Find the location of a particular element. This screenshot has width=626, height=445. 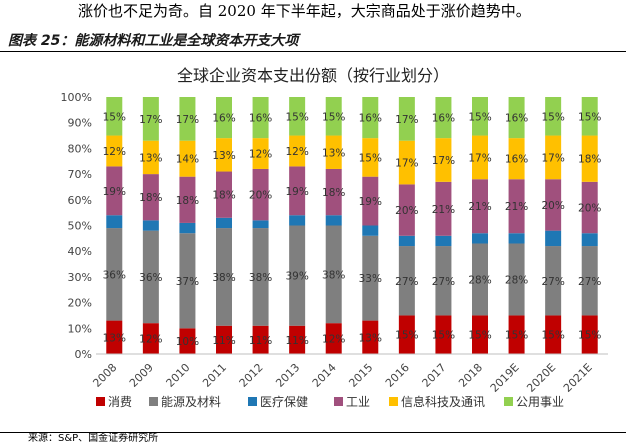

source-rule is located at coordinates (313, 432).